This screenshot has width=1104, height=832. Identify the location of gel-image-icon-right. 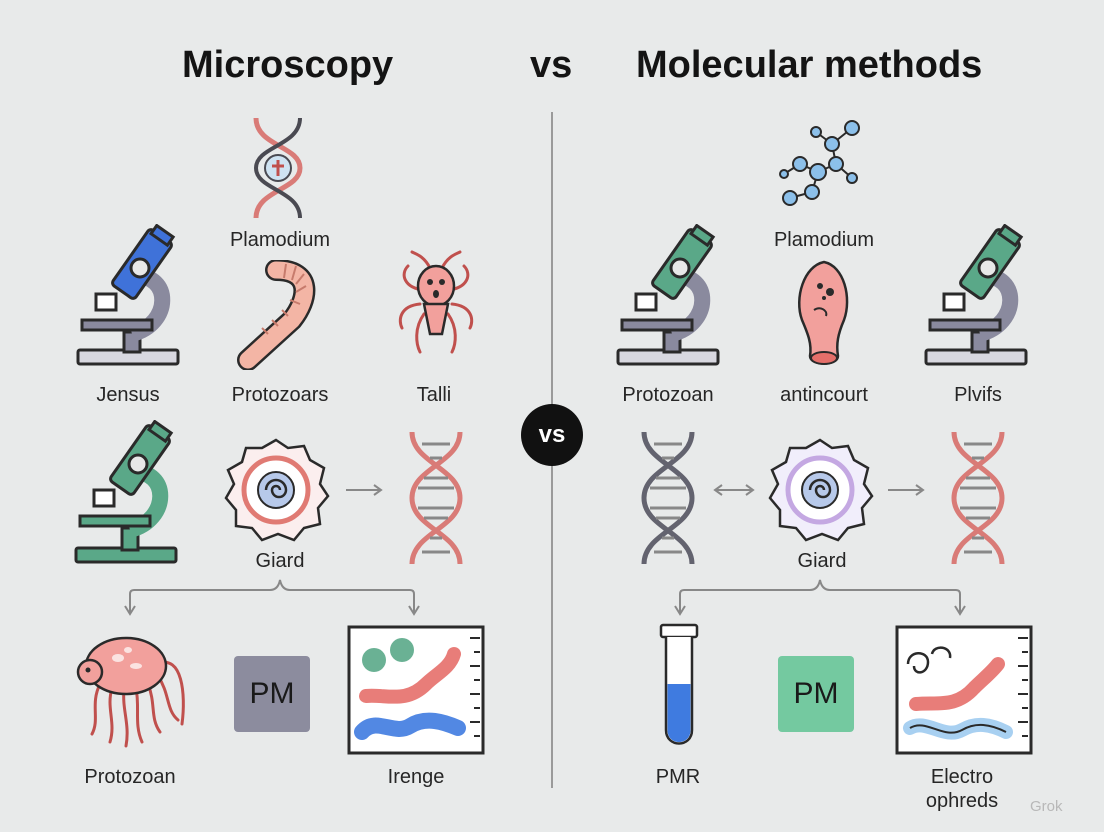
(964, 690).